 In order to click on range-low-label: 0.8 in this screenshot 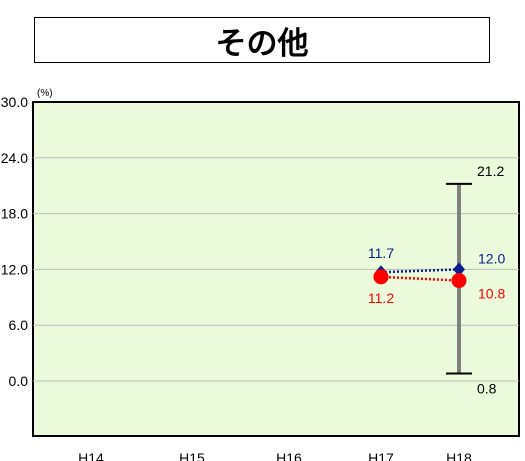, I will do `click(487, 389)`.